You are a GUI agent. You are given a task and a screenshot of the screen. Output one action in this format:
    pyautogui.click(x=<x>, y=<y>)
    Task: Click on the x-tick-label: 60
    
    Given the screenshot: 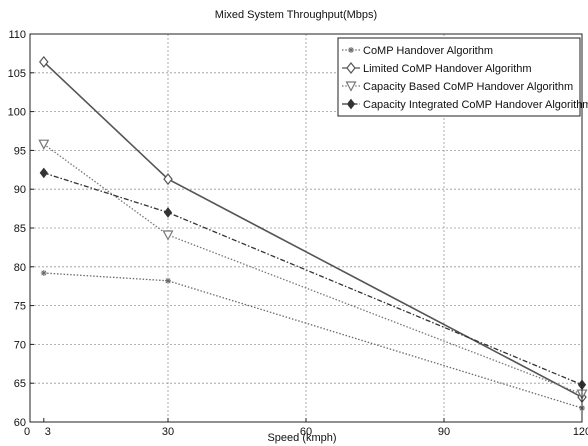 What is the action you would take?
    pyautogui.click(x=306, y=432)
    